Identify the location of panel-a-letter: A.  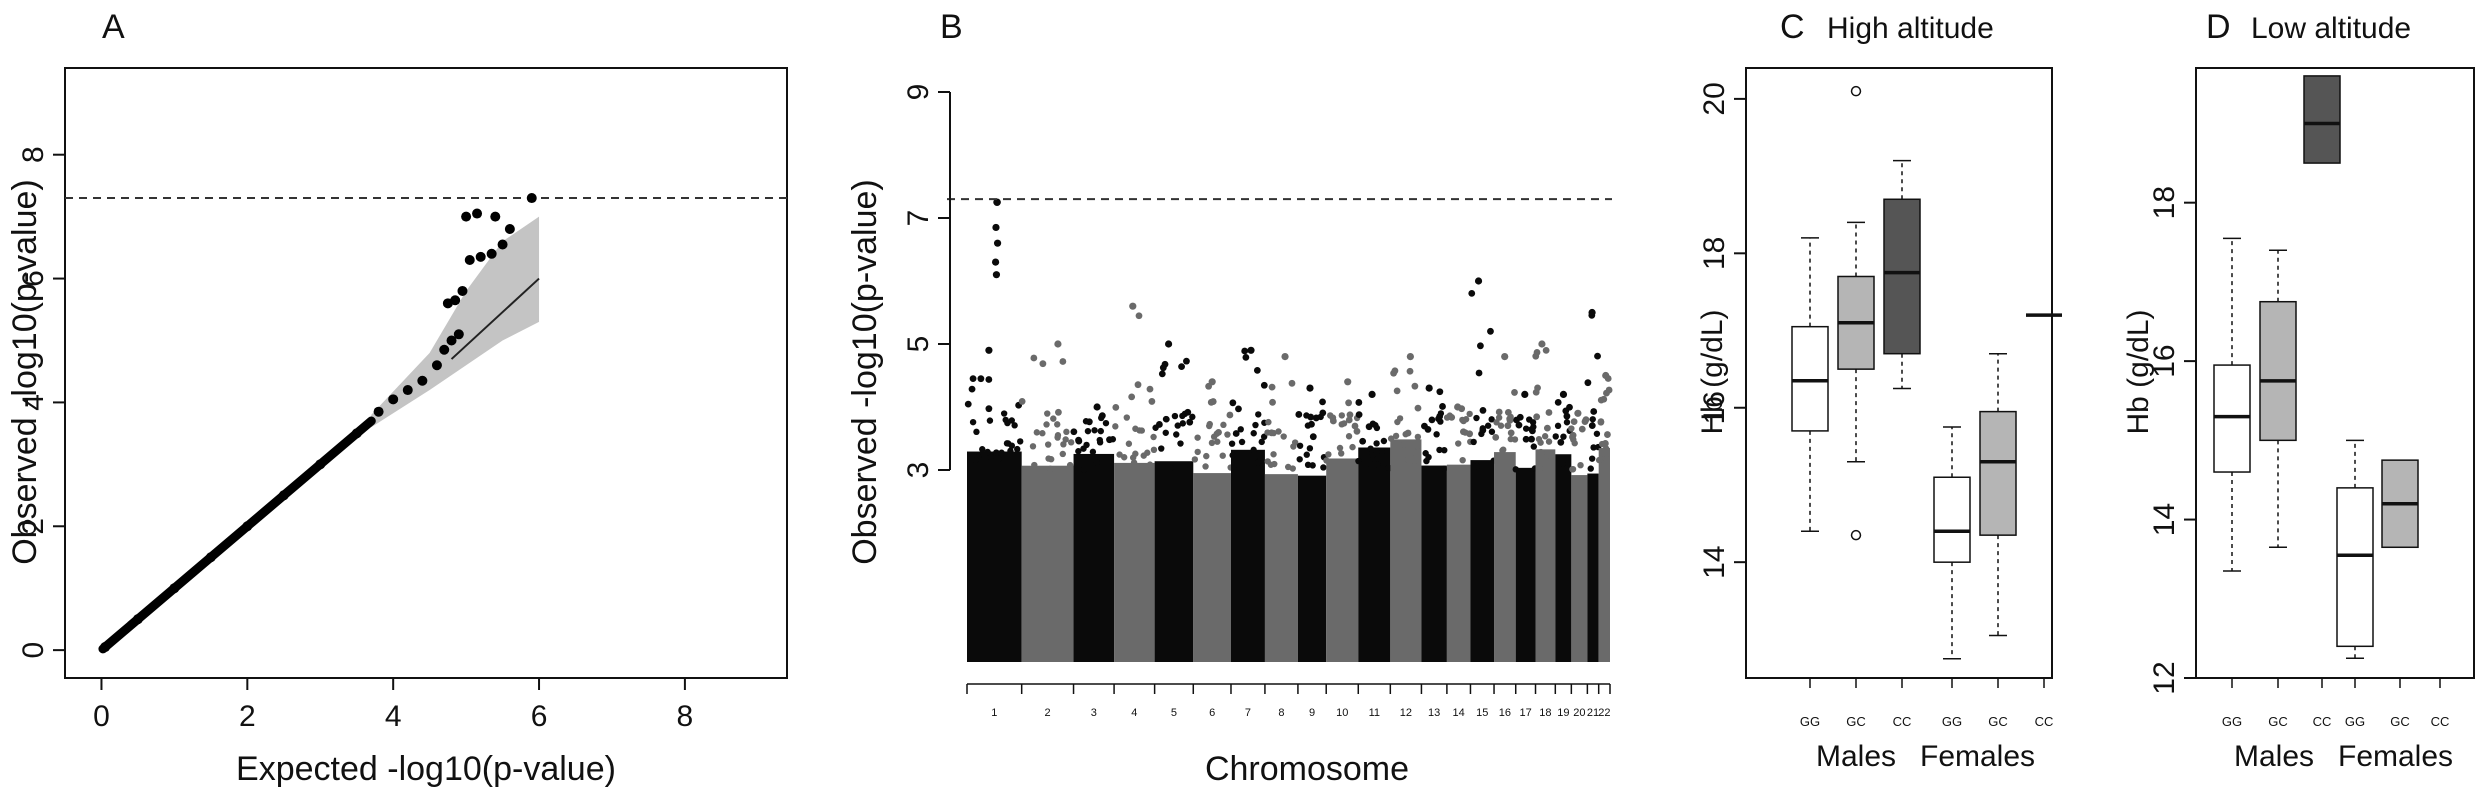
(113, 27).